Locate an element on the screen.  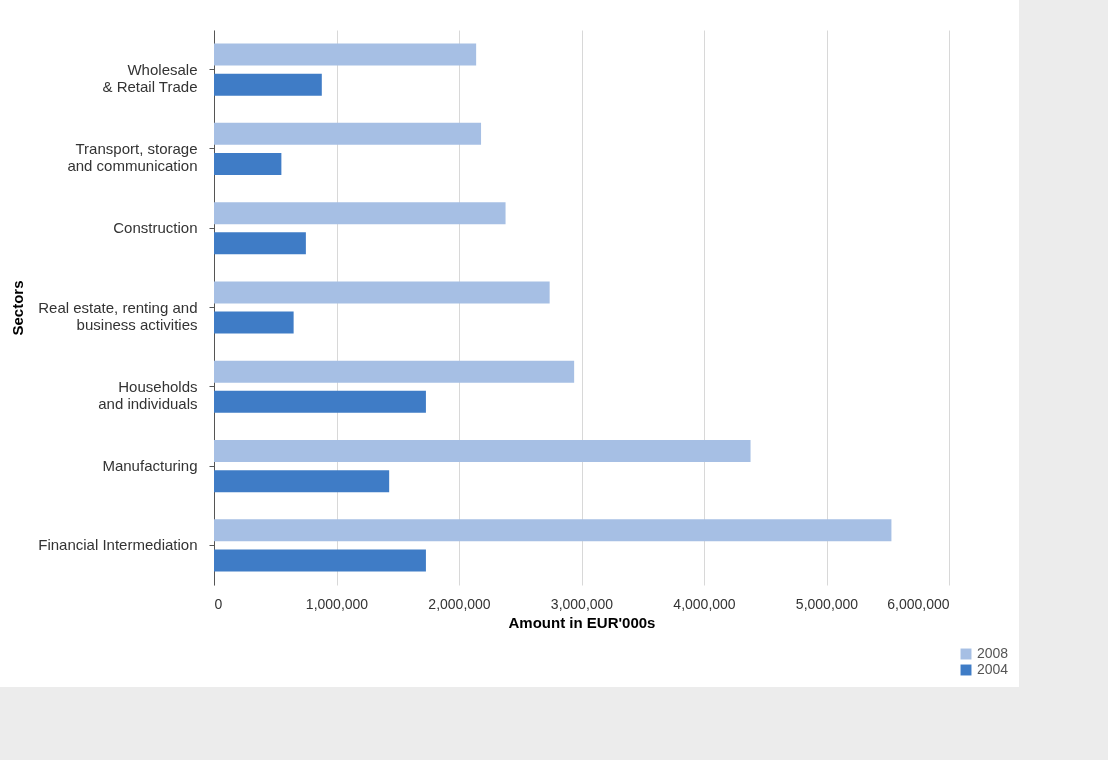
x-tick-label: 3,000,000 is located at coordinates (582, 603).